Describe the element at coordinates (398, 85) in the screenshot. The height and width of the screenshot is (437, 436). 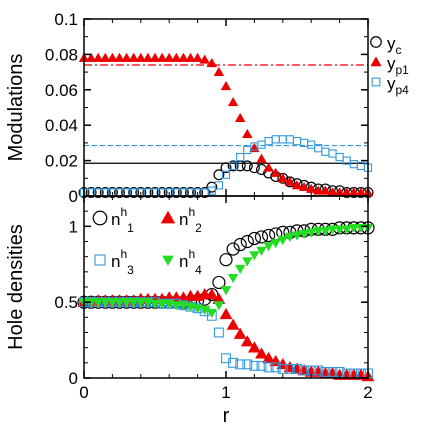
I see `legend-label-3: yp4` at that location.